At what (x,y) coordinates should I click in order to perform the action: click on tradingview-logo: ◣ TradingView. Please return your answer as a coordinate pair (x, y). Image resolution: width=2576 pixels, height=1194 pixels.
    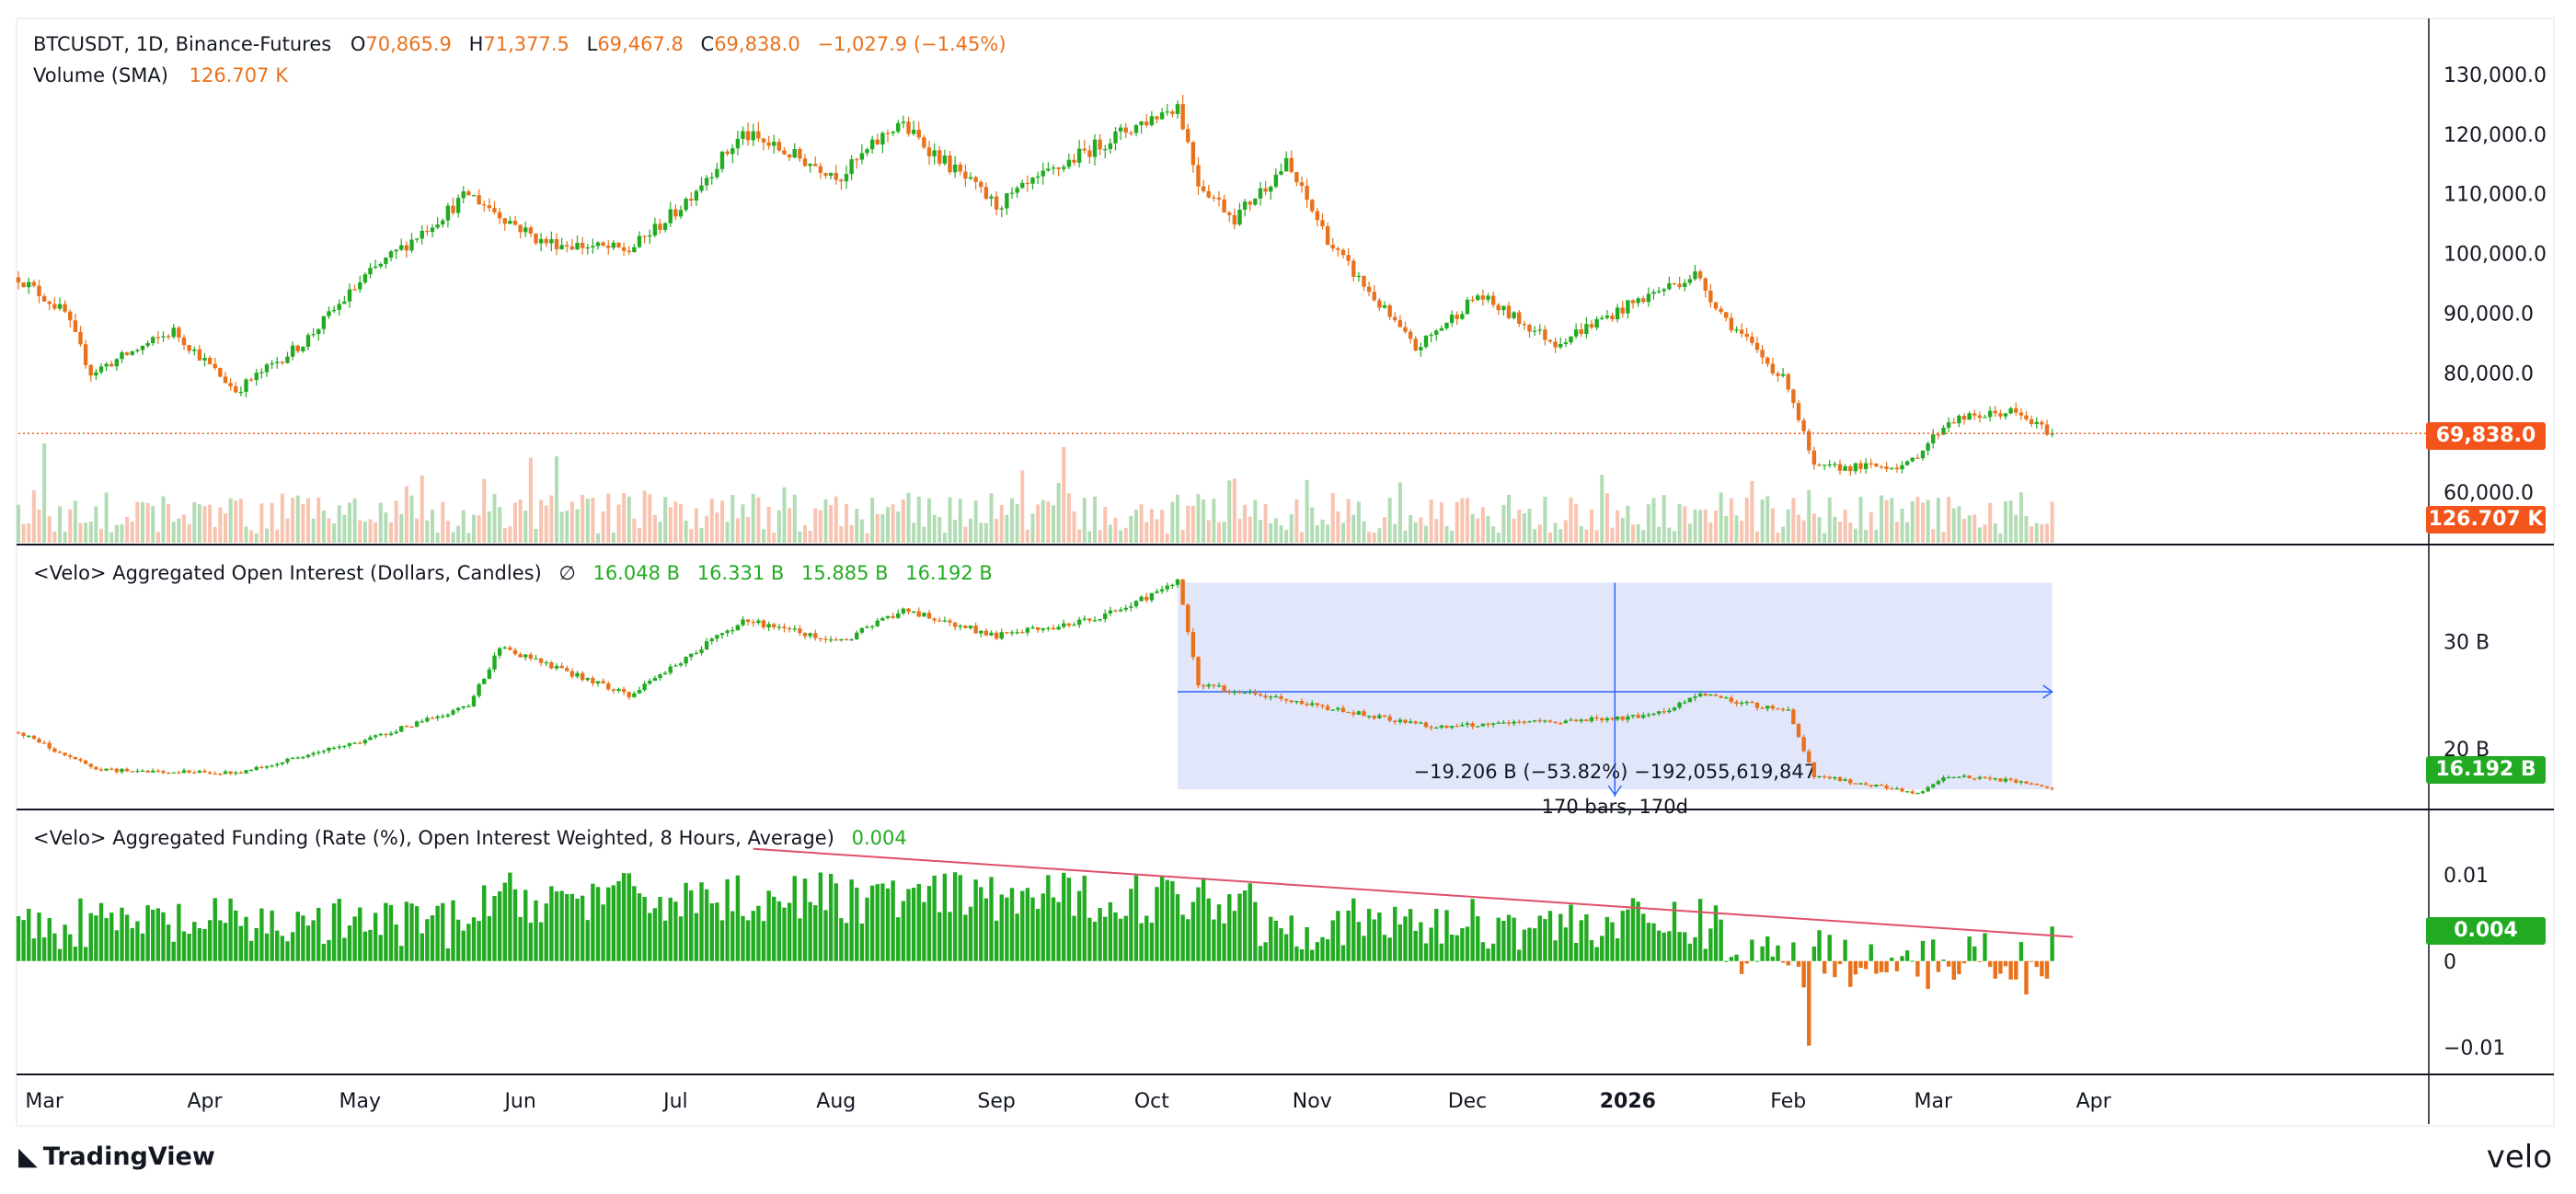
    Looking at the image, I should click on (116, 1156).